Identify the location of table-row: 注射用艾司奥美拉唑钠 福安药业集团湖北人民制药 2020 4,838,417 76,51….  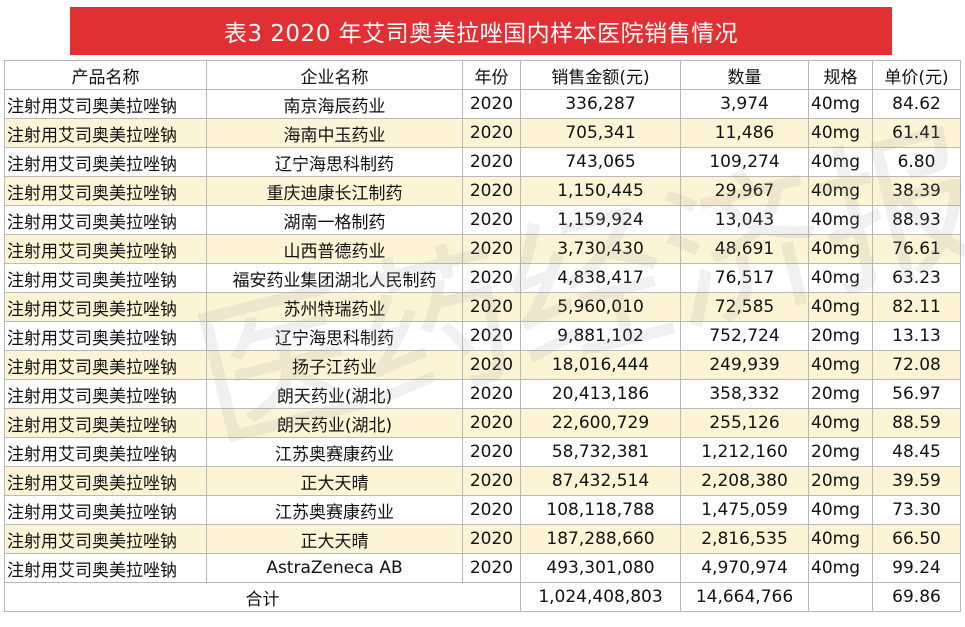
(482, 278).